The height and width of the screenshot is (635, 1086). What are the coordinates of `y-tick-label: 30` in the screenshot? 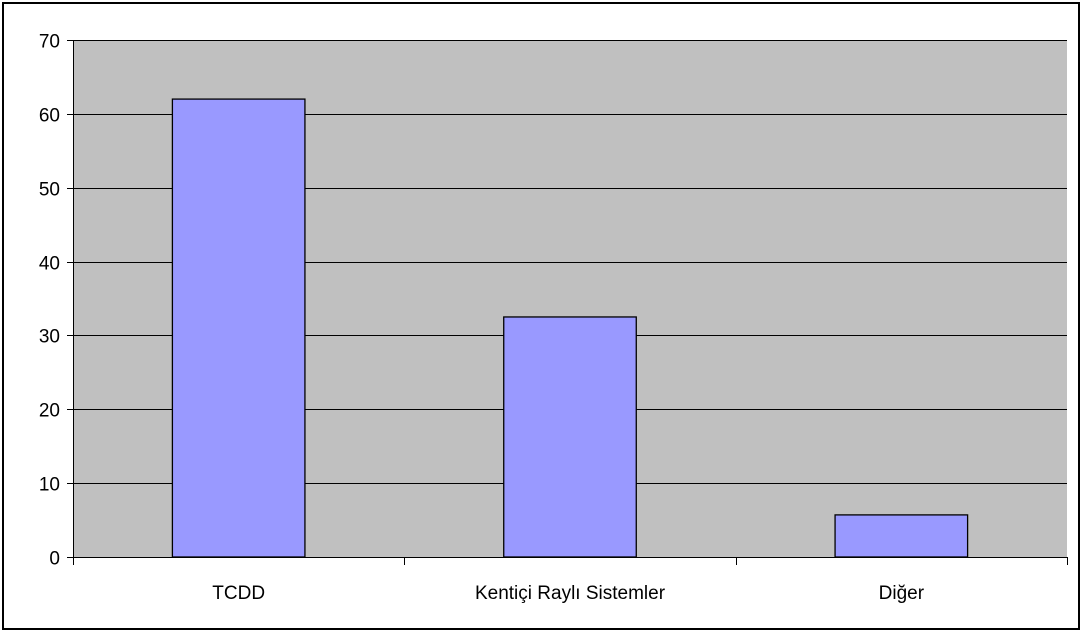 It's located at (49, 337).